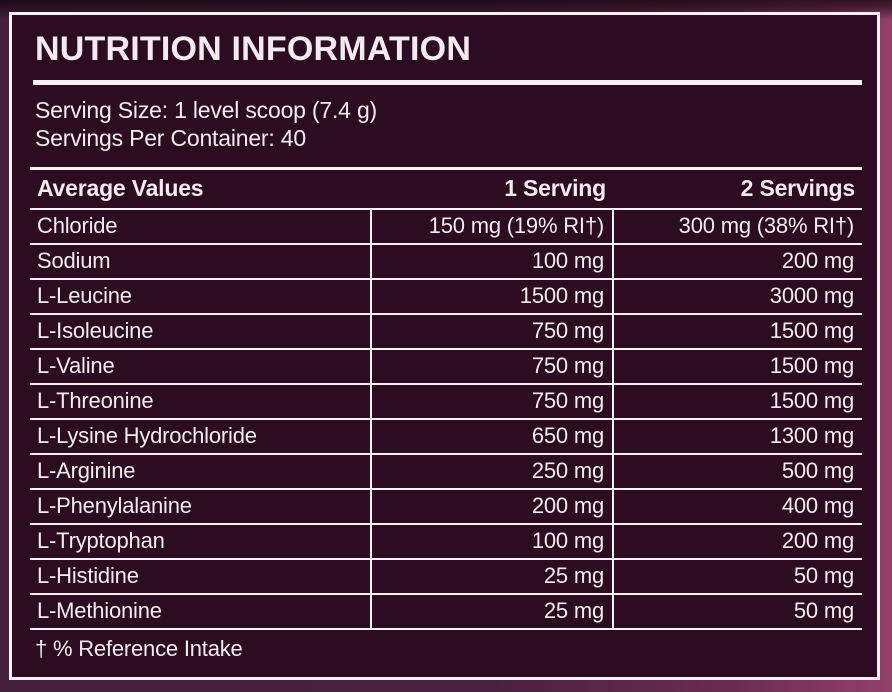 Image resolution: width=892 pixels, height=692 pixels. Describe the element at coordinates (201, 611) in the screenshot. I see `nutrient-name-cell: L-Methionine` at that location.